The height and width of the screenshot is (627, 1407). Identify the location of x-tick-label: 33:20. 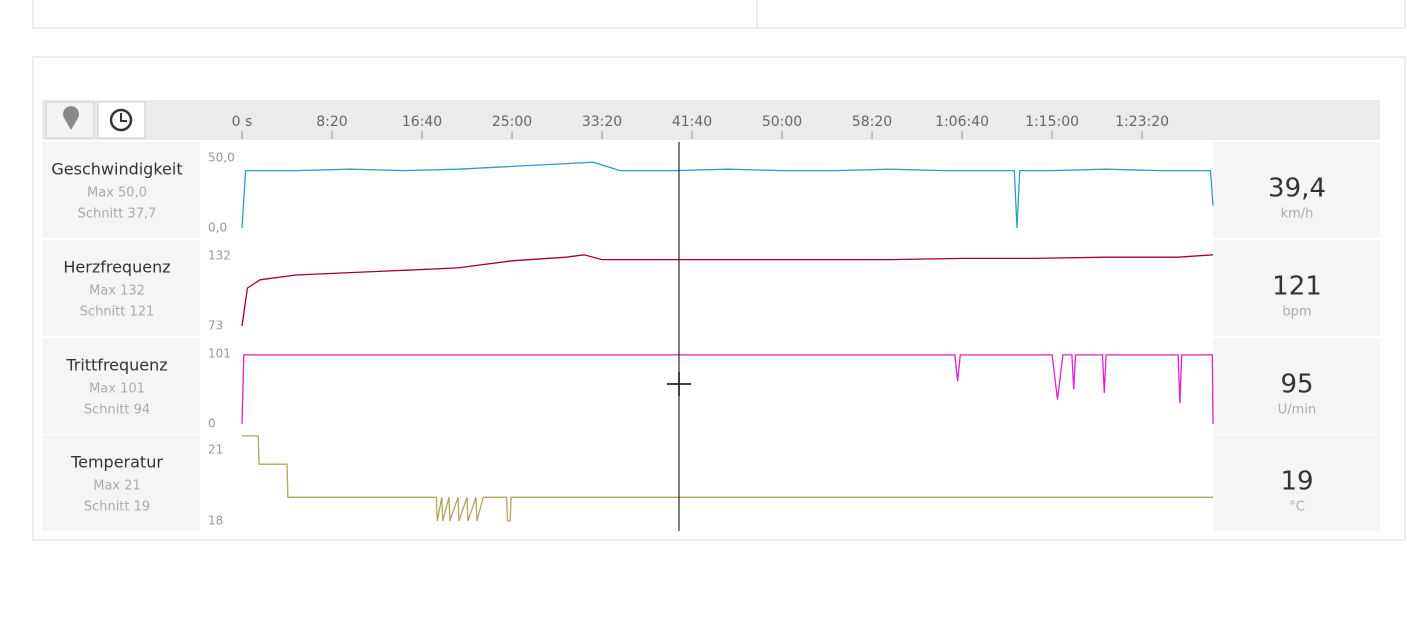
(602, 122).